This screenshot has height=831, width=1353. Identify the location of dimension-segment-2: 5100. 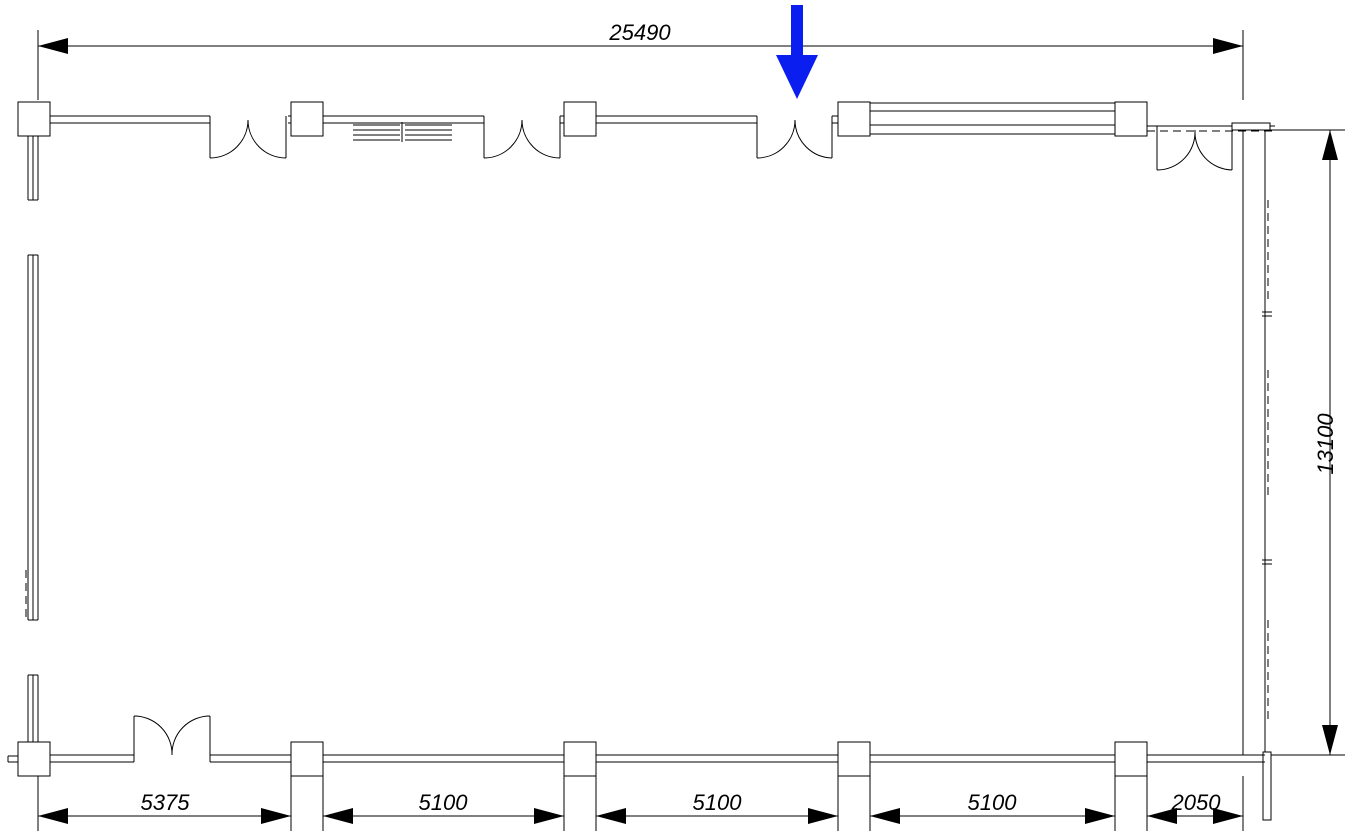
(443, 807).